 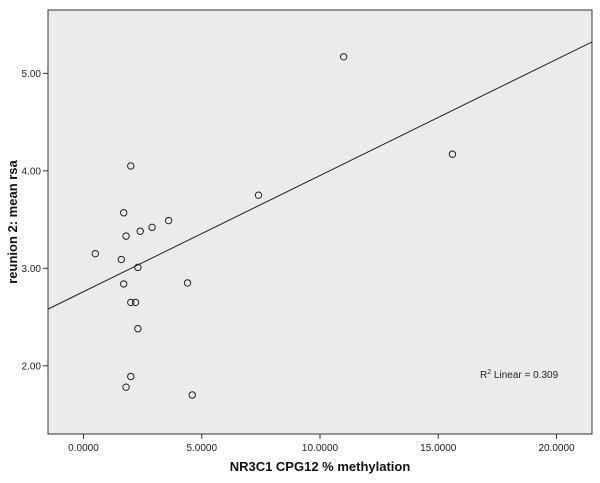 I want to click on x-tick-label: 20.0000, so click(x=556, y=448).